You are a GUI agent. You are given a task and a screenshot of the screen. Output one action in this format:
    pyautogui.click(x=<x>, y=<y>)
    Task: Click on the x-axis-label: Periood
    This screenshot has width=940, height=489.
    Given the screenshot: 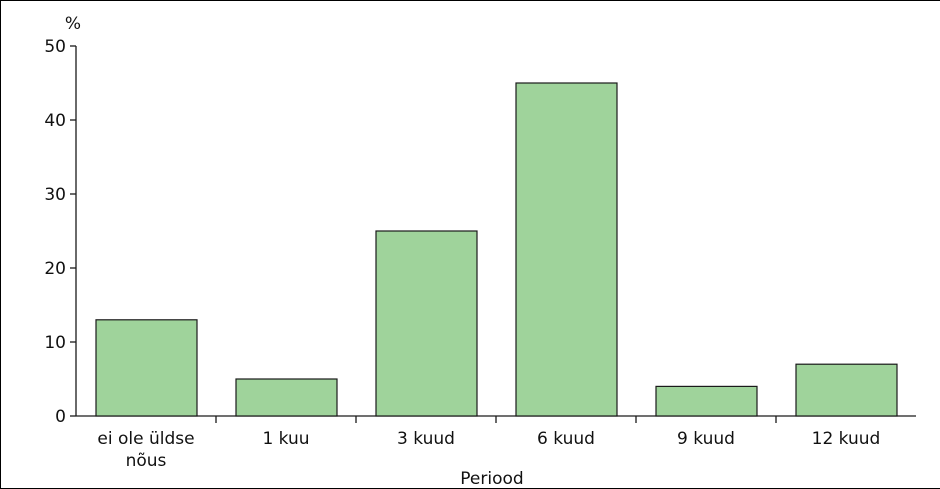 What is the action you would take?
    pyautogui.click(x=491, y=479)
    